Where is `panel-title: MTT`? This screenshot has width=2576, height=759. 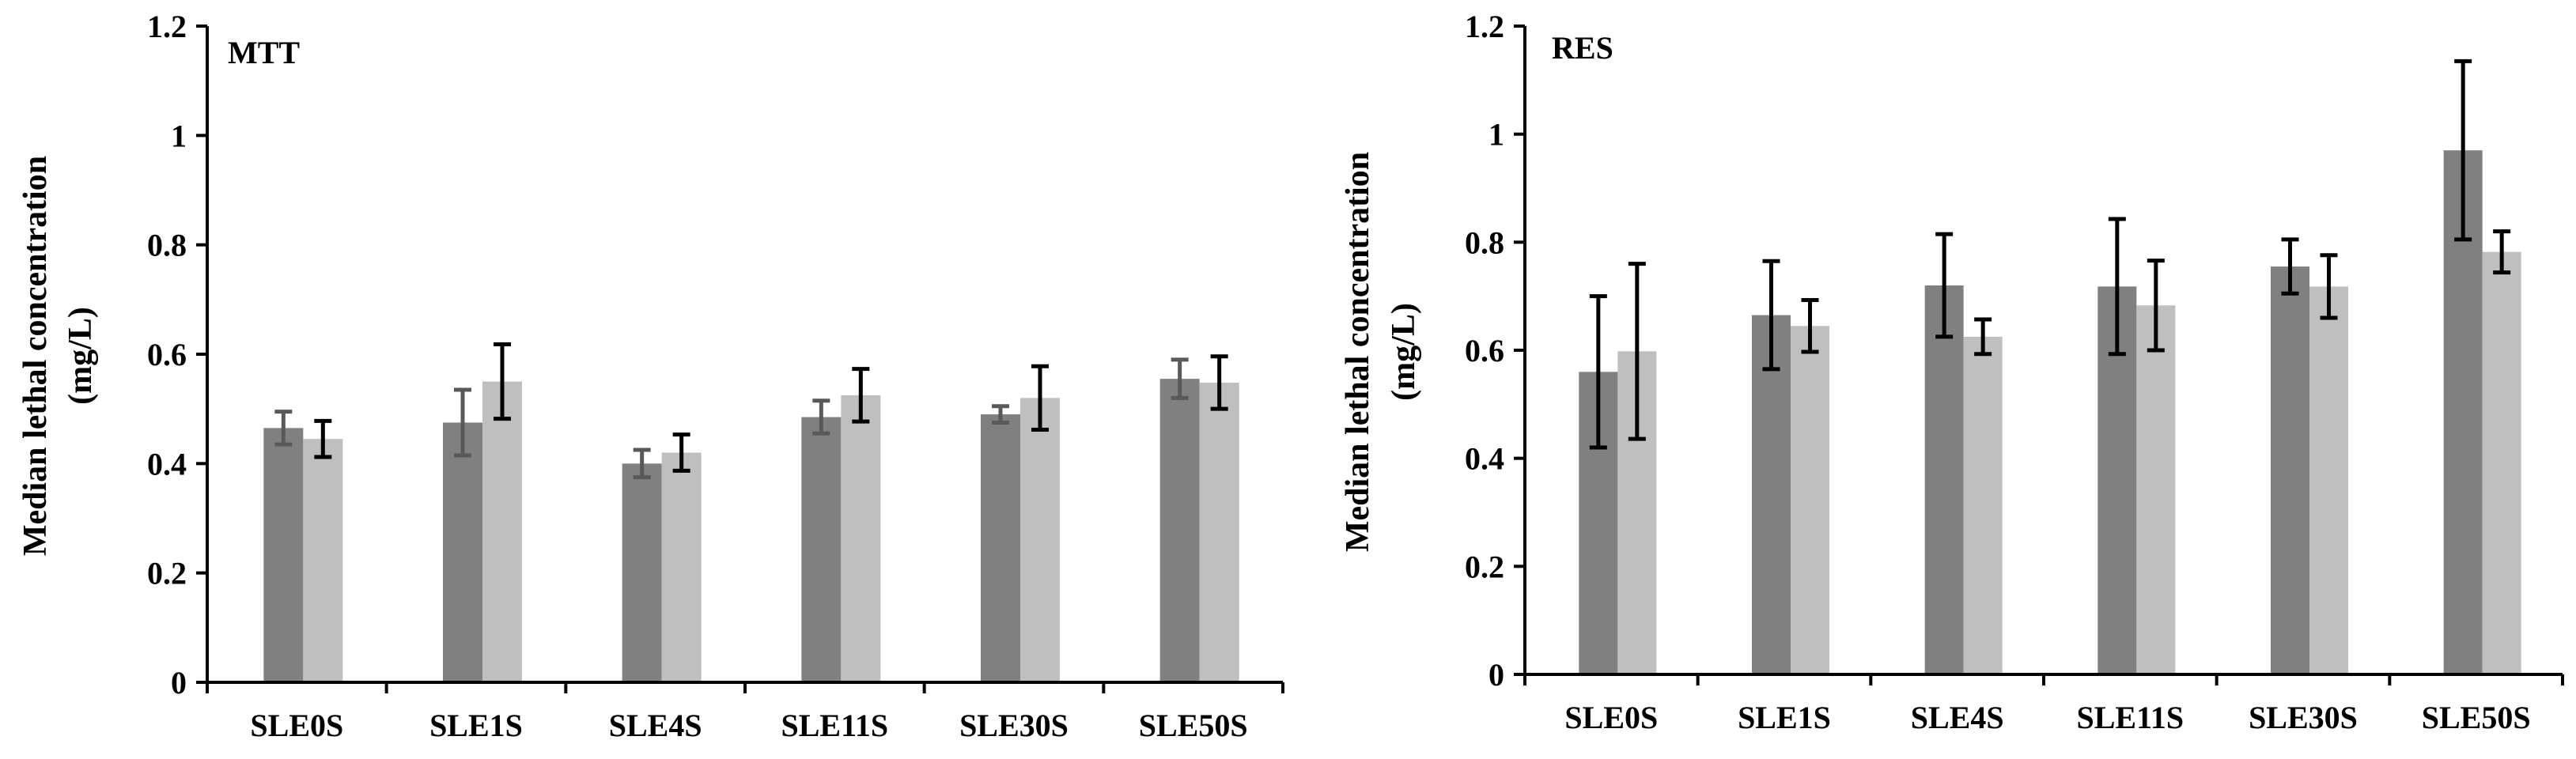
panel-title: MTT is located at coordinates (264, 52).